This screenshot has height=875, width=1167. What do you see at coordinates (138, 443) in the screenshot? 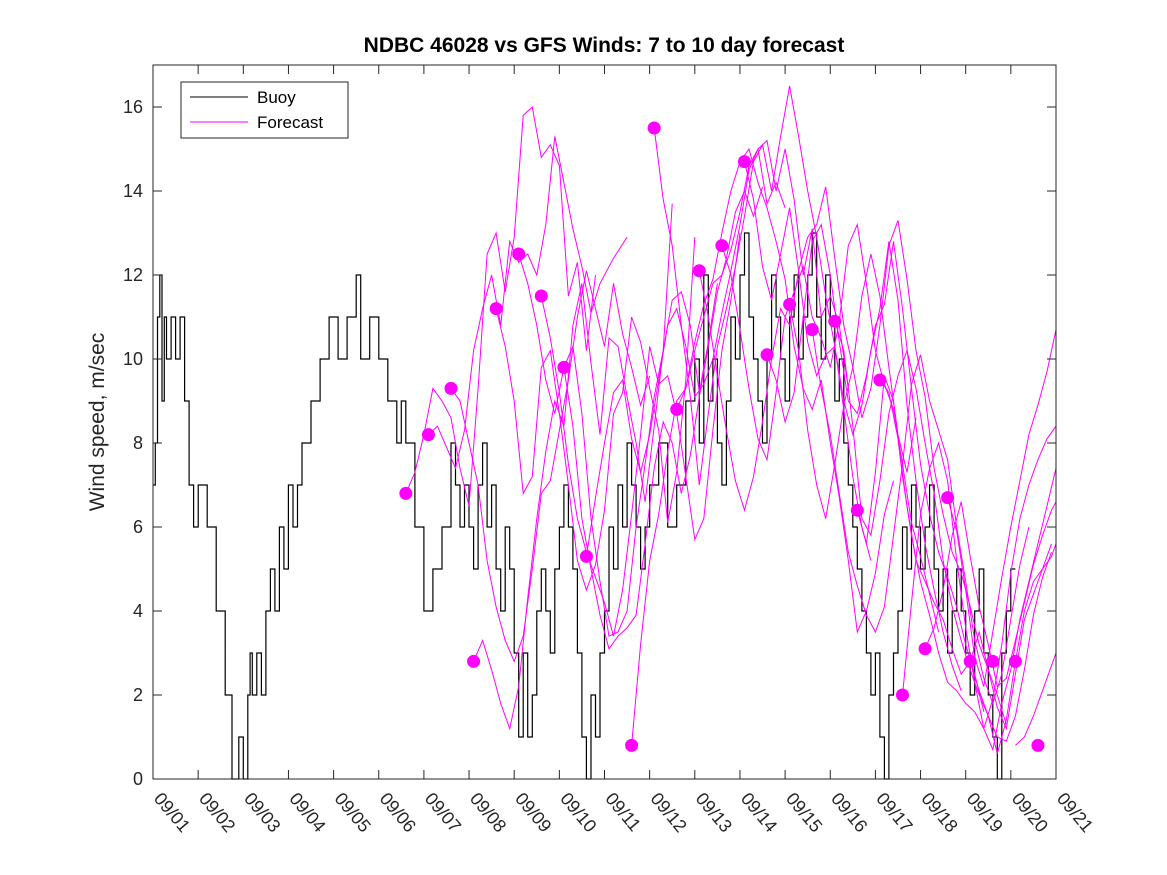
I see `y-tick-label: 8` at bounding box center [138, 443].